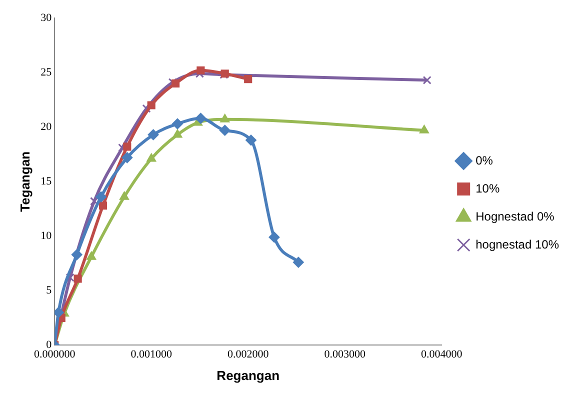  I want to click on x-tick-label: 0.002000, so click(248, 354).